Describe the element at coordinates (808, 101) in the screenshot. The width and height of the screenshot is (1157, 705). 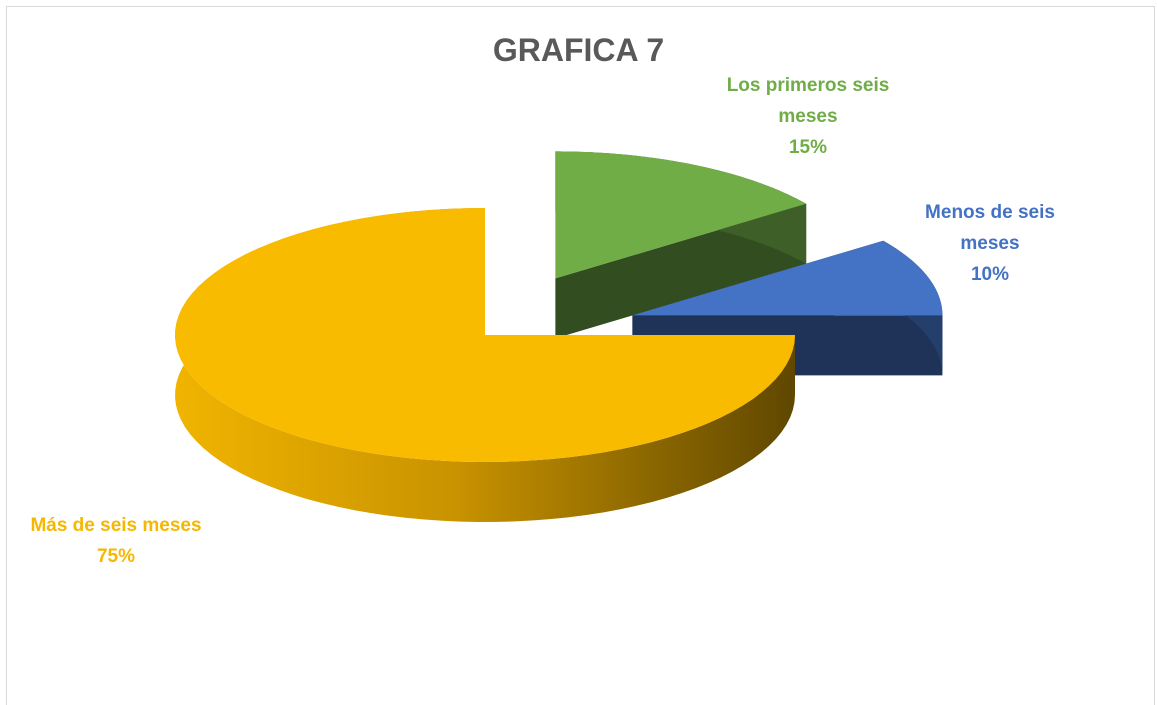
I see `slice-label: Los primeros seis meses` at that location.